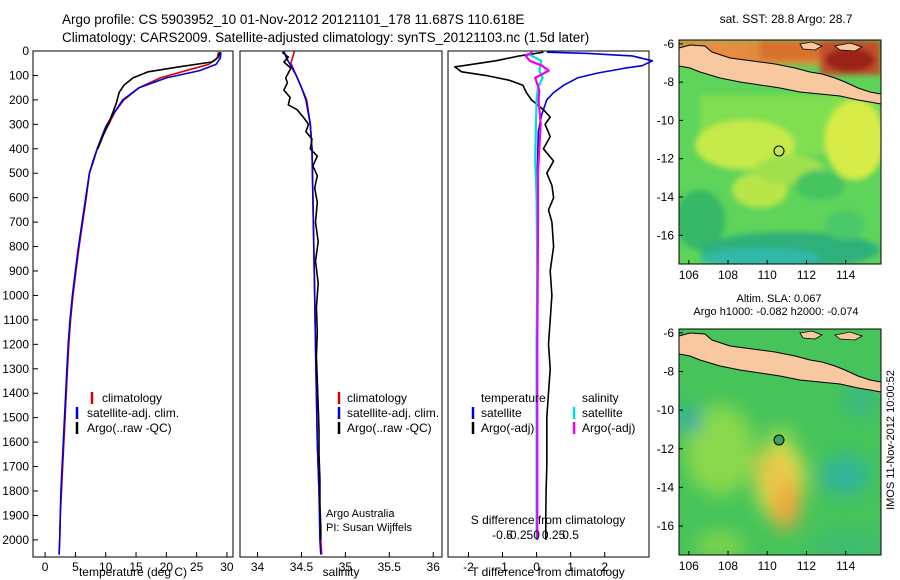 This screenshot has height=580, width=900. Describe the element at coordinates (136, 567) in the screenshot. I see `temperature-x-tick-label: 15` at that location.